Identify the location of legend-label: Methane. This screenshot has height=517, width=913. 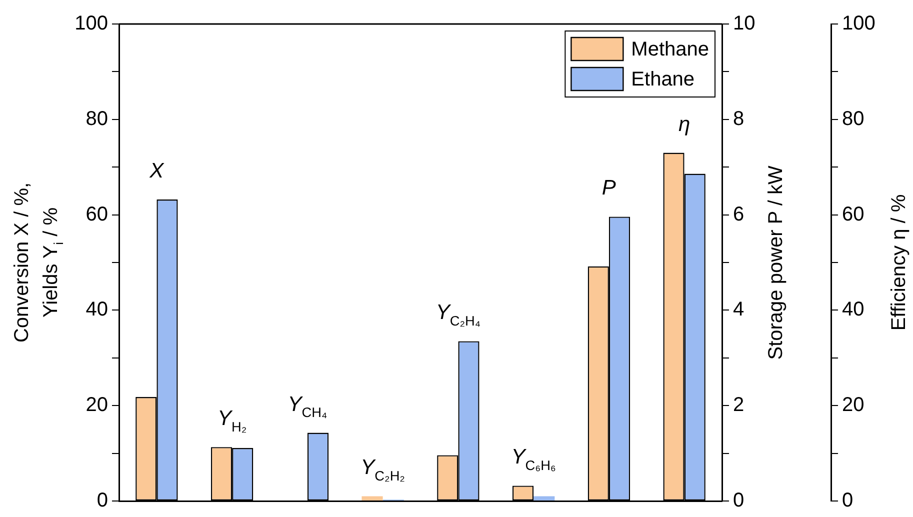
(670, 49).